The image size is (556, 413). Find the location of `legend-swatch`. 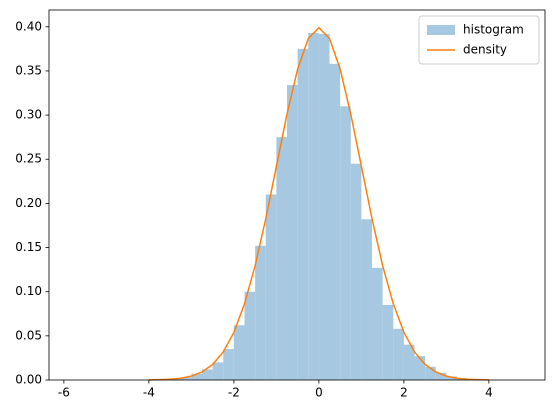

legend-swatch is located at coordinates (441, 30).